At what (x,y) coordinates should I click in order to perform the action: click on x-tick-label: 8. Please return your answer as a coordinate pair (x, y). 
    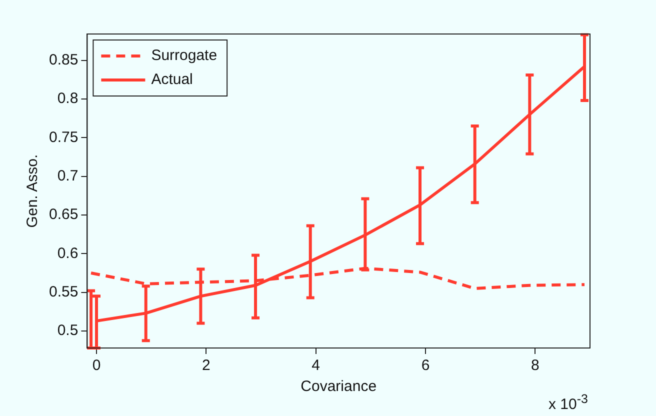
    Looking at the image, I should click on (535, 365).